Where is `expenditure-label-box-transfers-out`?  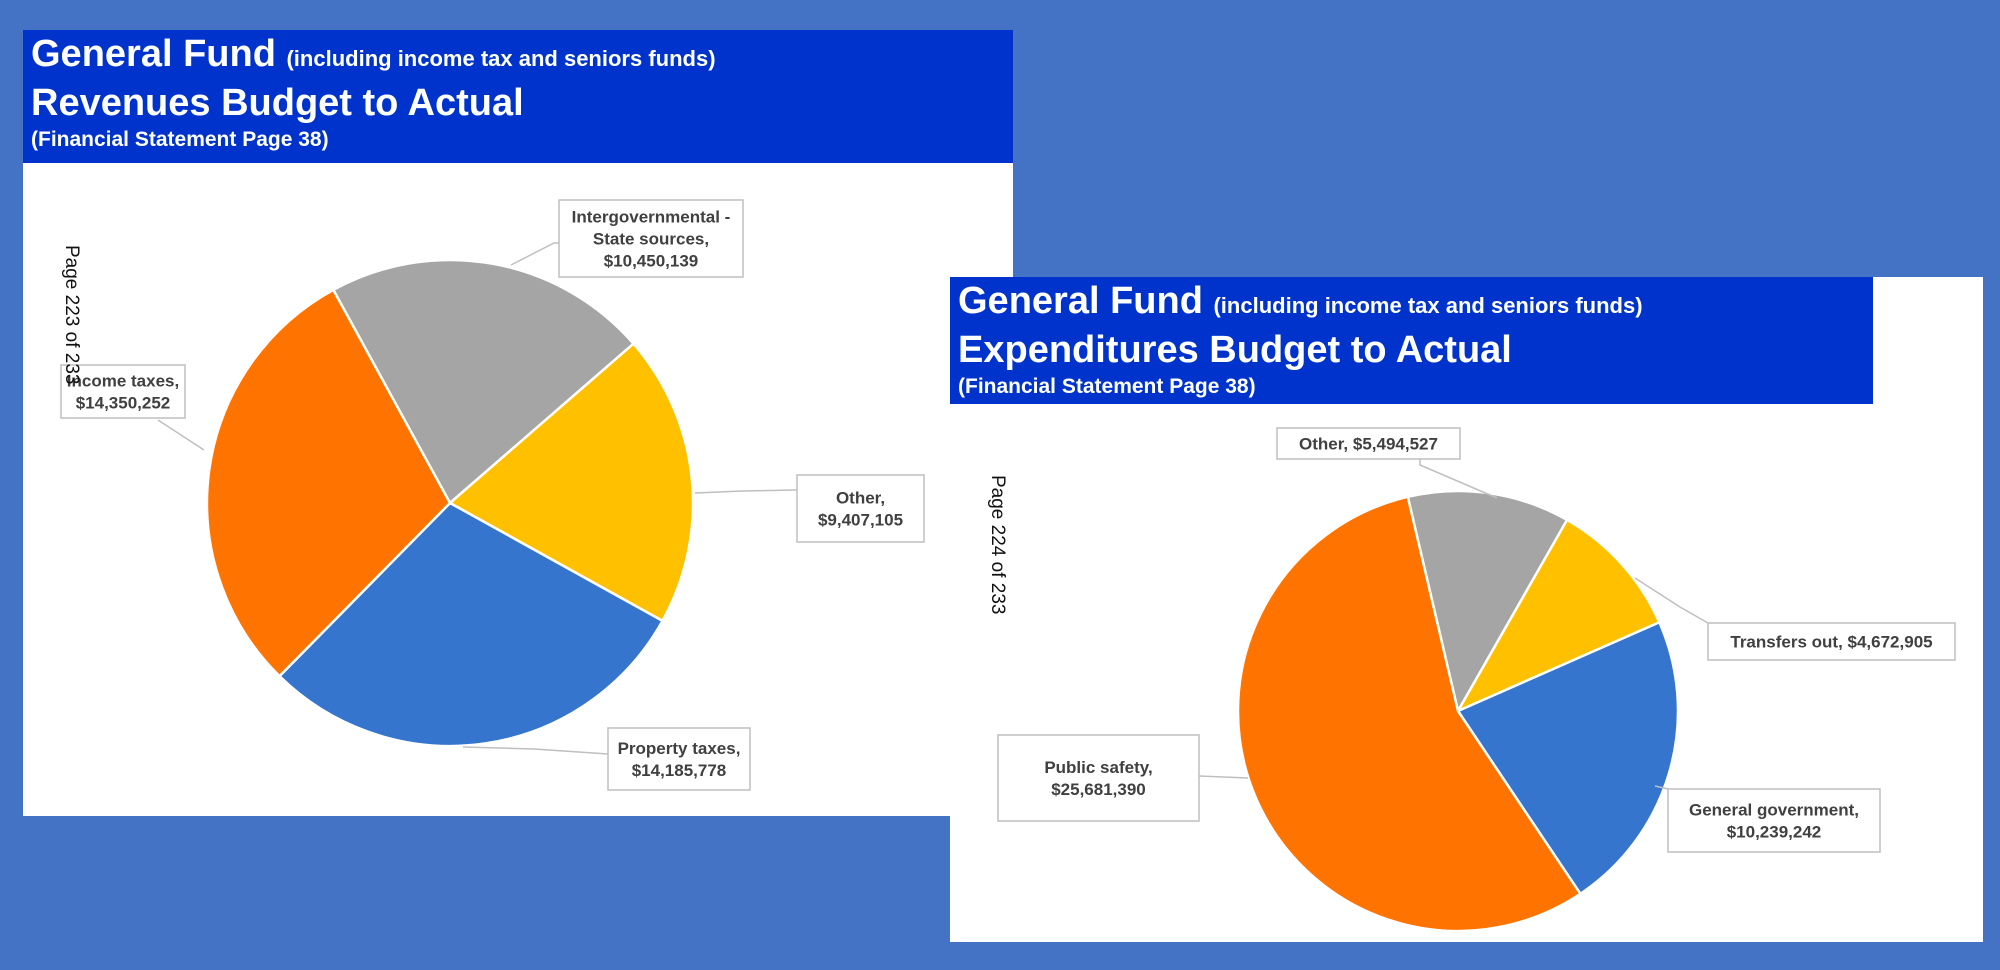 expenditure-label-box-transfers-out is located at coordinates (1831, 641).